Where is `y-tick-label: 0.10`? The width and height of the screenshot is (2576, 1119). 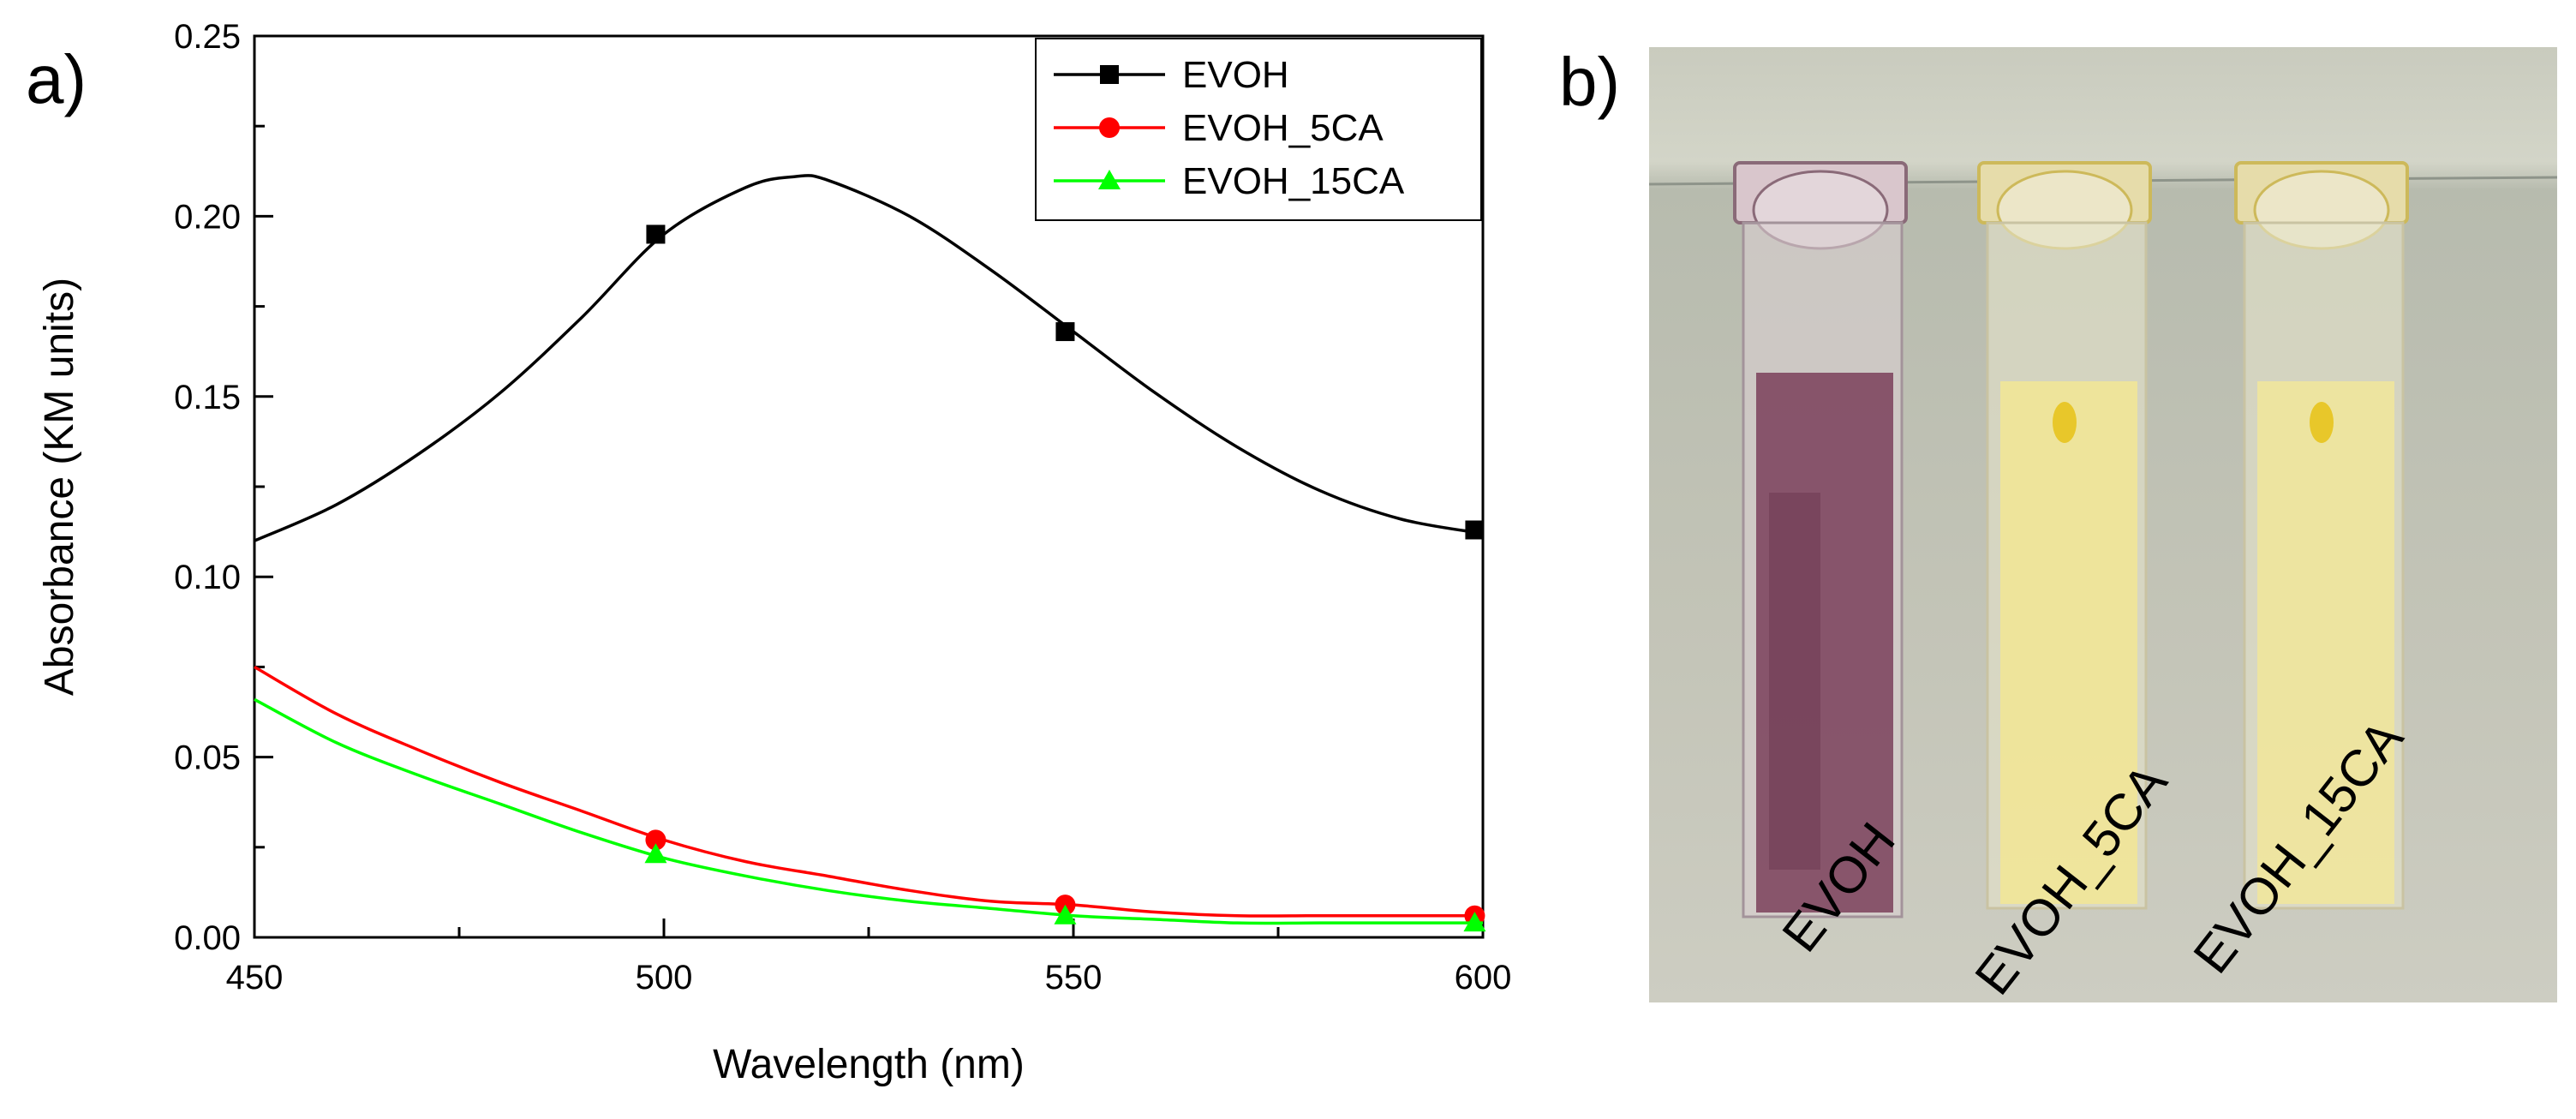
y-tick-label: 0.10 is located at coordinates (208, 577).